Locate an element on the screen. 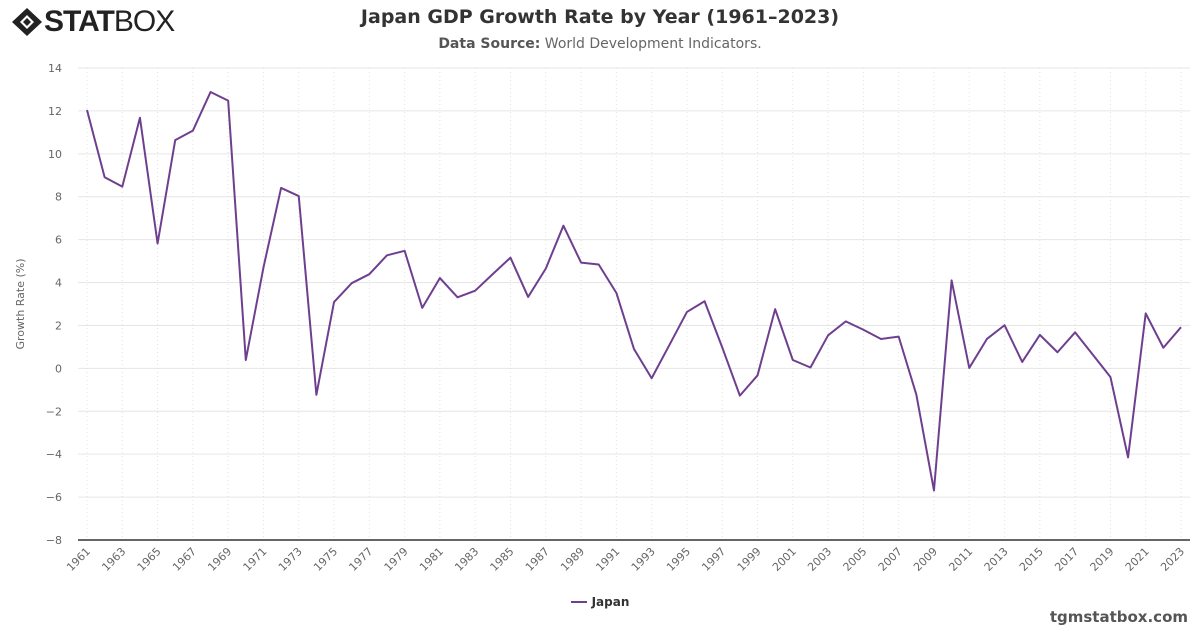  logo-text: STATBOX is located at coordinates (109, 21).